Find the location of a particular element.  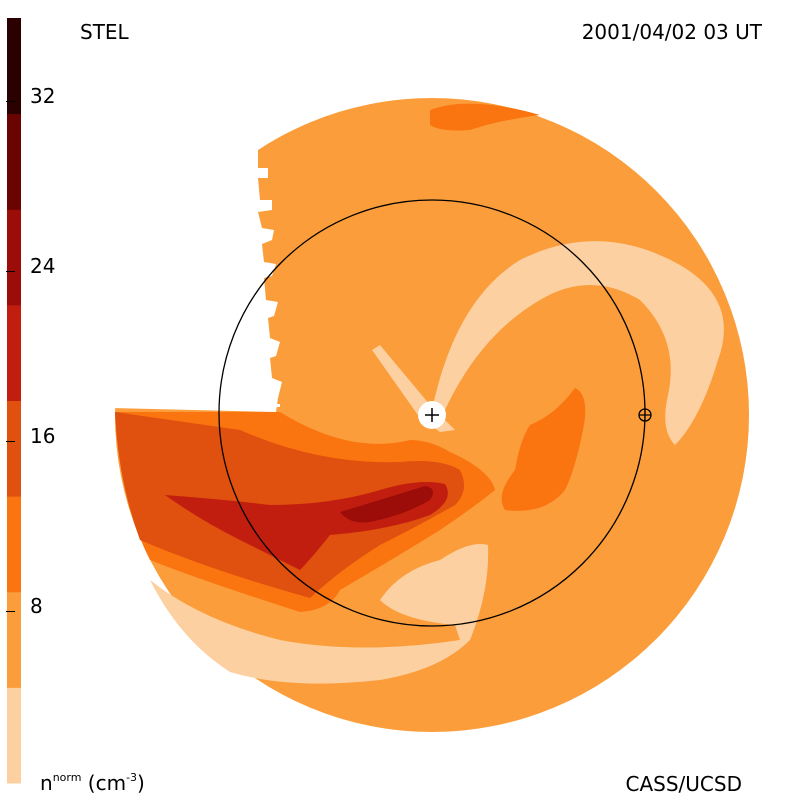

unit-rest-sup: -3 is located at coordinates (132, 777).